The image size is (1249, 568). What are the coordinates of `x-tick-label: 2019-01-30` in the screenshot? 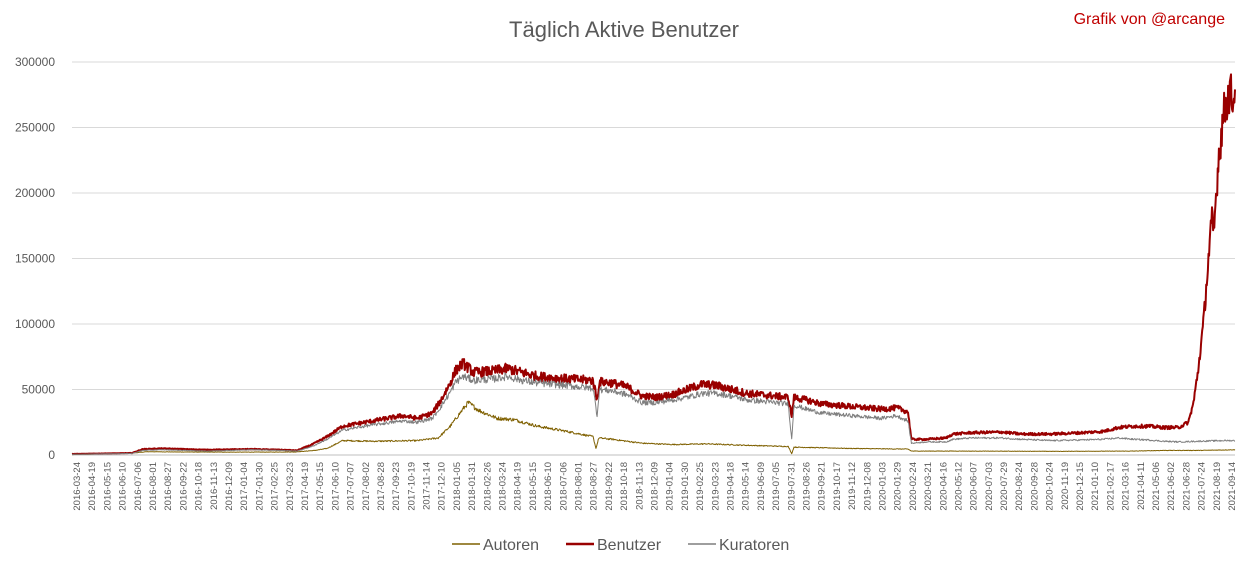 It's located at (685, 486).